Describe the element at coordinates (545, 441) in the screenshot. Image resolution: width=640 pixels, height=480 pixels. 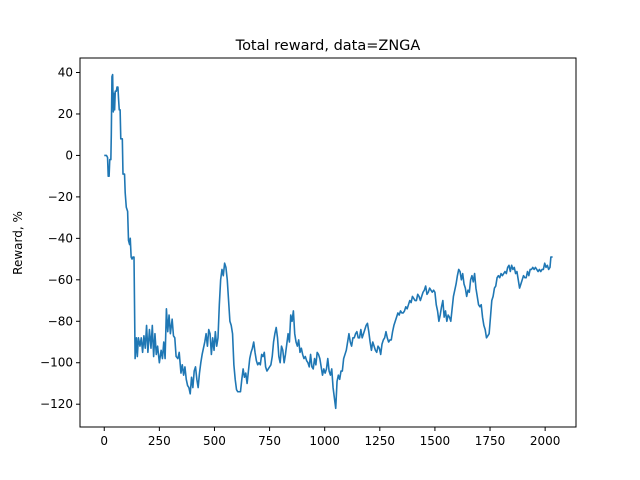
I see `x-tick-label: 2000` at that location.